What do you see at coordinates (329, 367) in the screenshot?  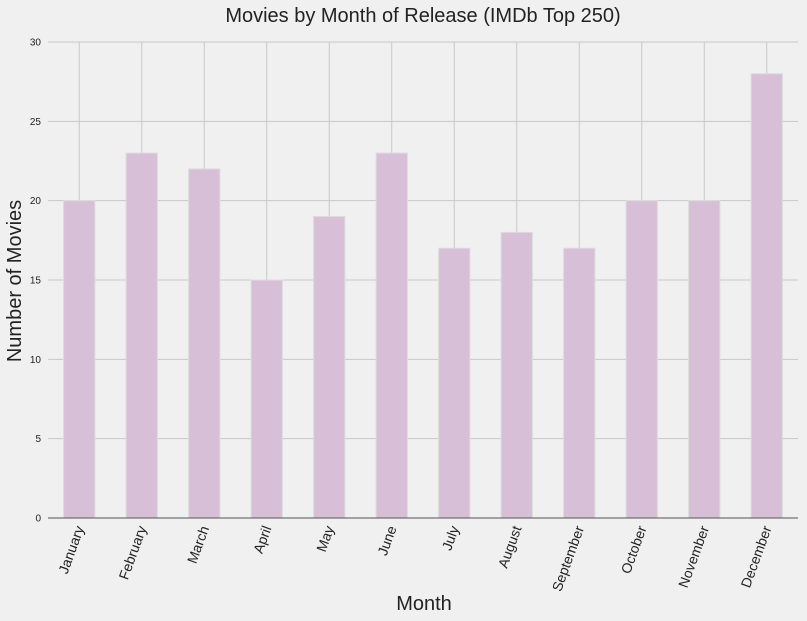 I see `bar-may` at bounding box center [329, 367].